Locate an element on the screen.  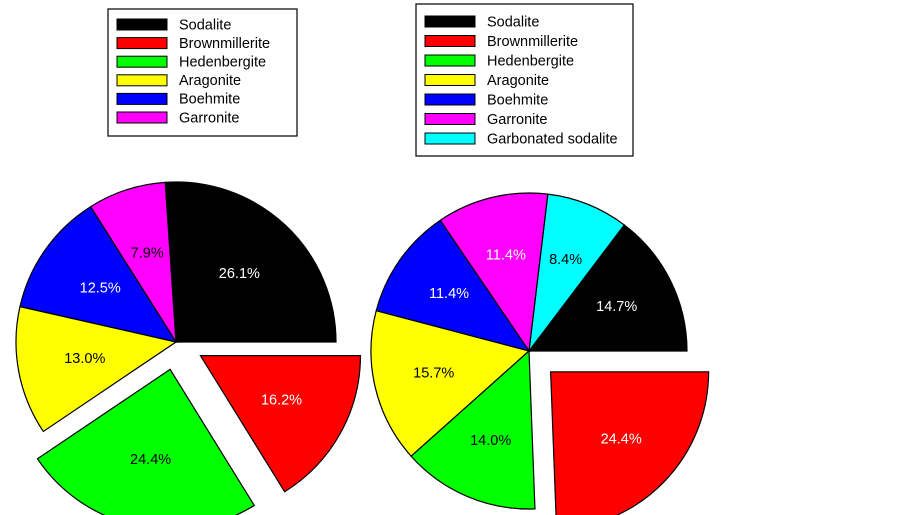
slice-label-sodalite: 26.1% is located at coordinates (239, 274).